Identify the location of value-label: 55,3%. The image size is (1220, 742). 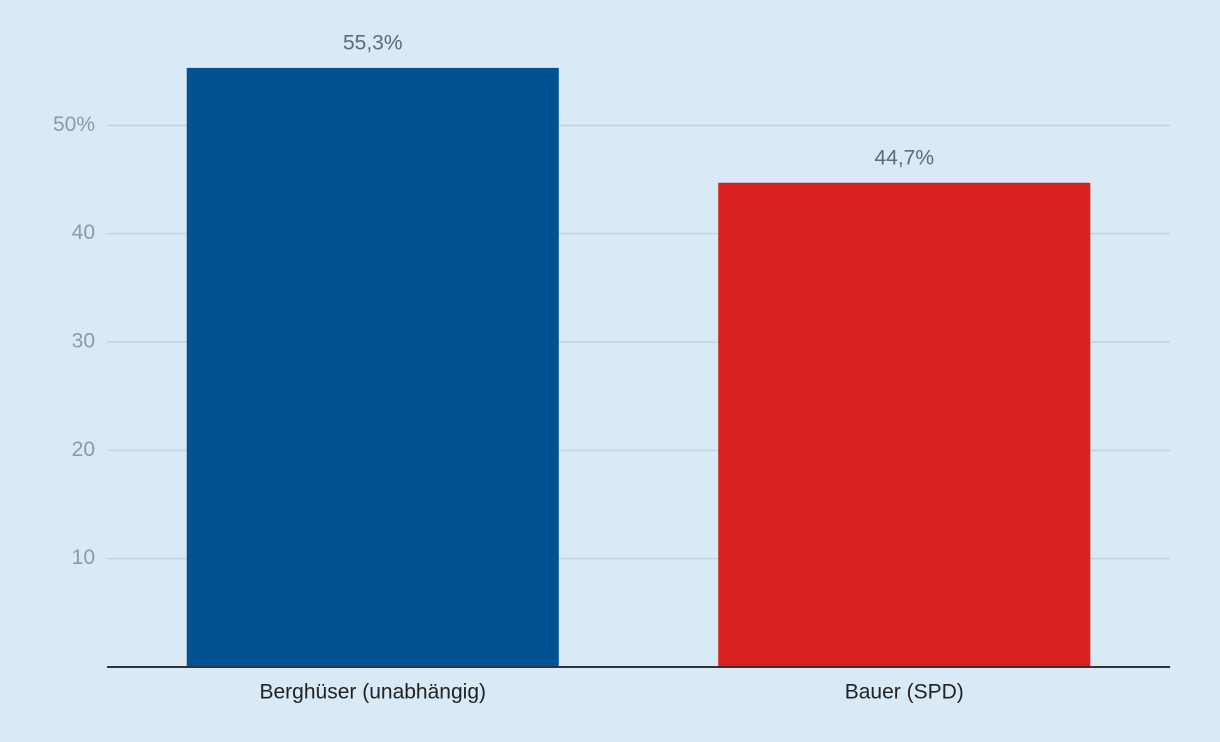
(373, 42).